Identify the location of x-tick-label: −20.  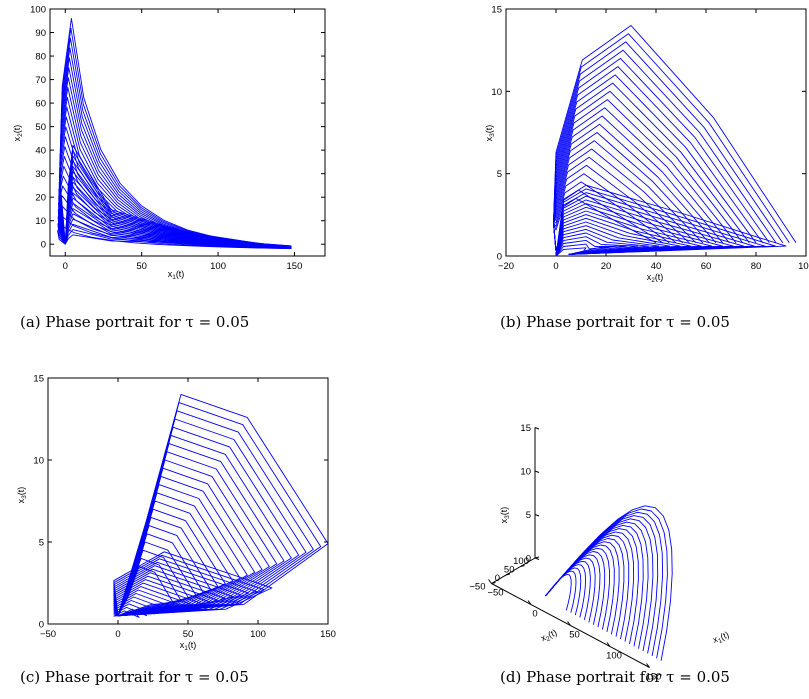
(506, 266).